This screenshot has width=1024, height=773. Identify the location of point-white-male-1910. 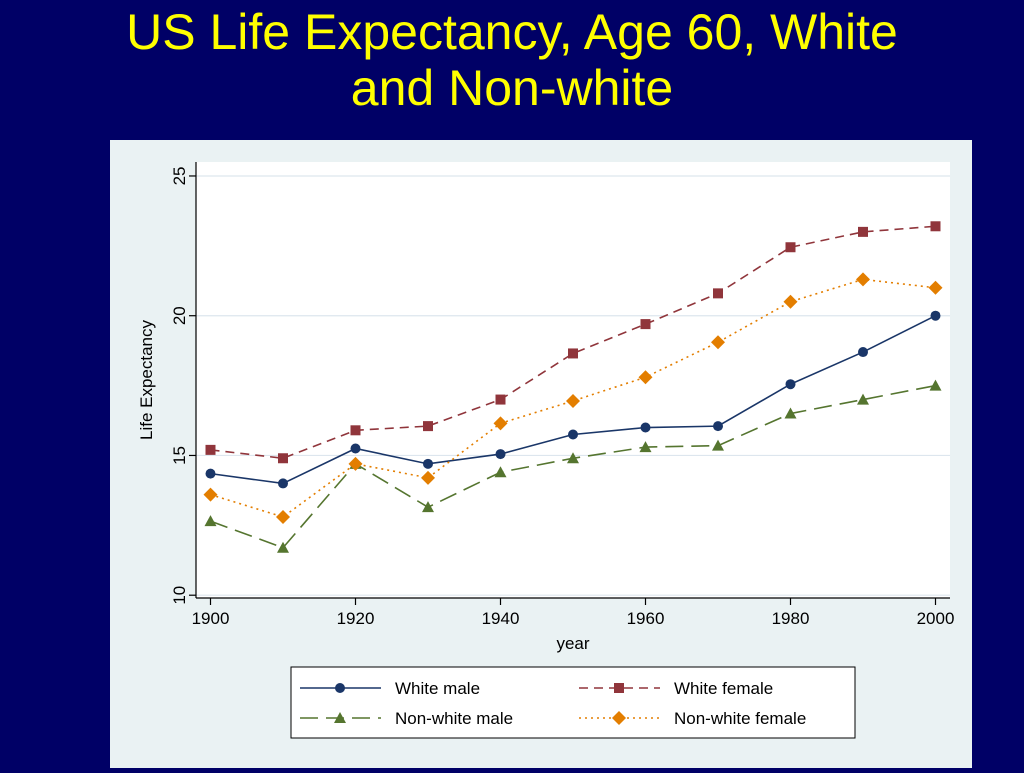
(283, 483).